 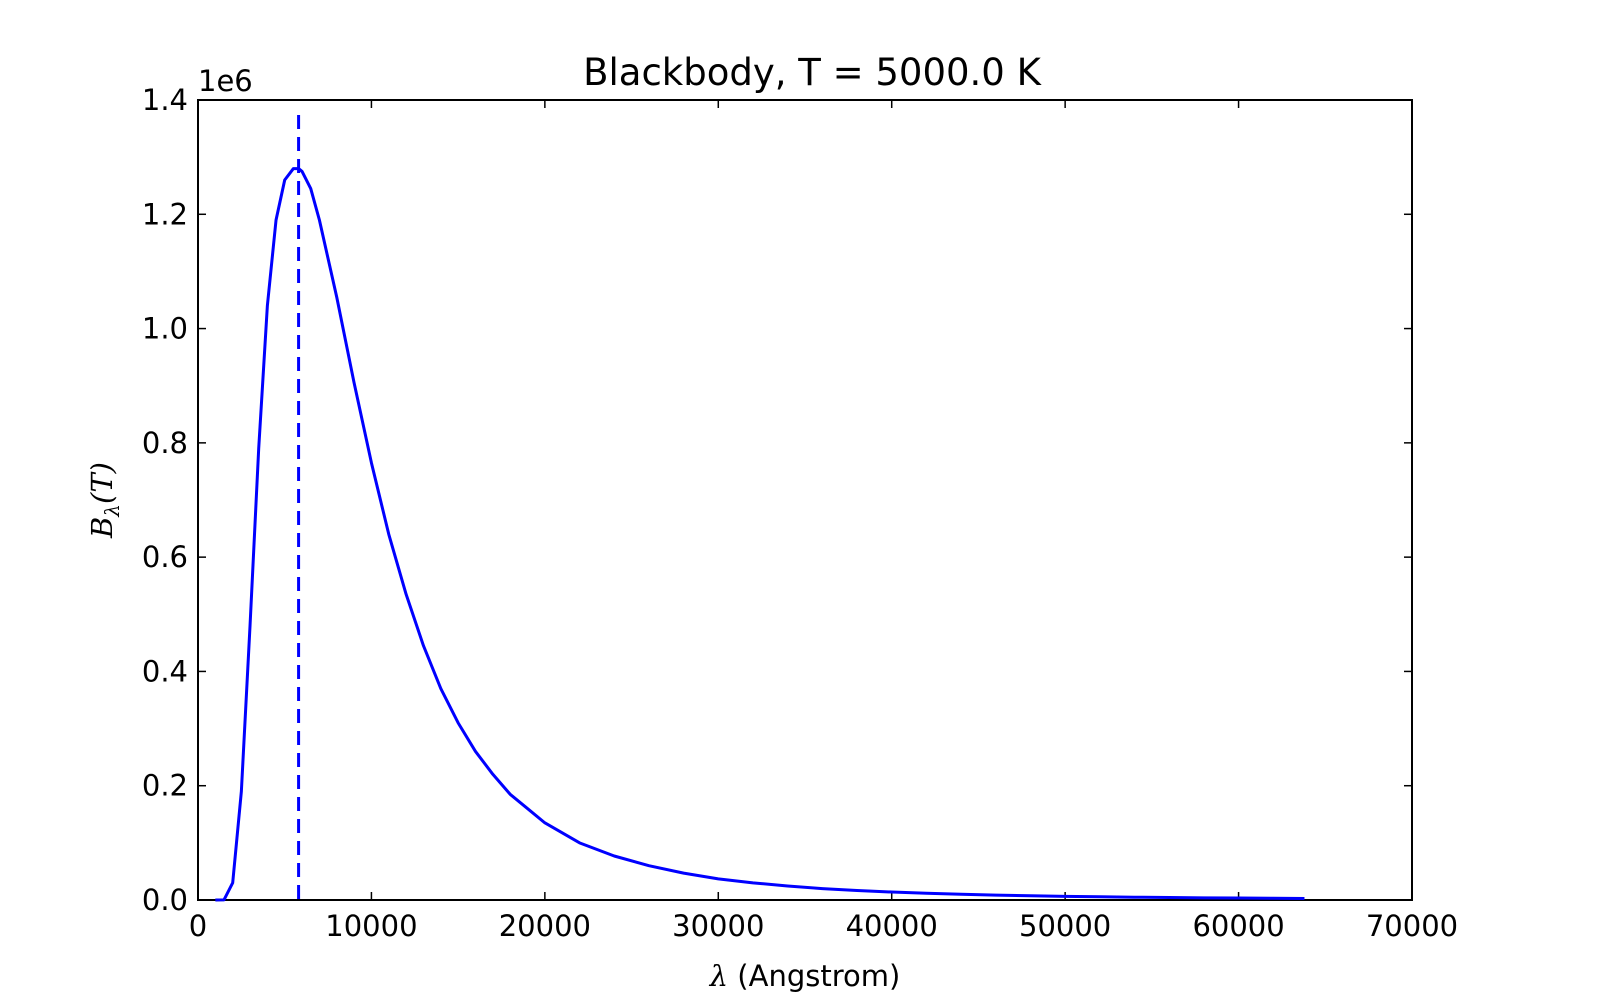 I want to click on y-tick-label: 0.2, so click(x=165, y=786).